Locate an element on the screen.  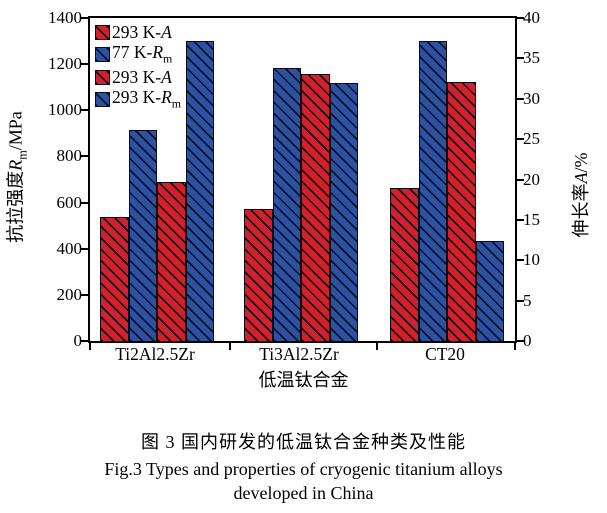
y-right-tick-label: 10 is located at coordinates (531, 260).